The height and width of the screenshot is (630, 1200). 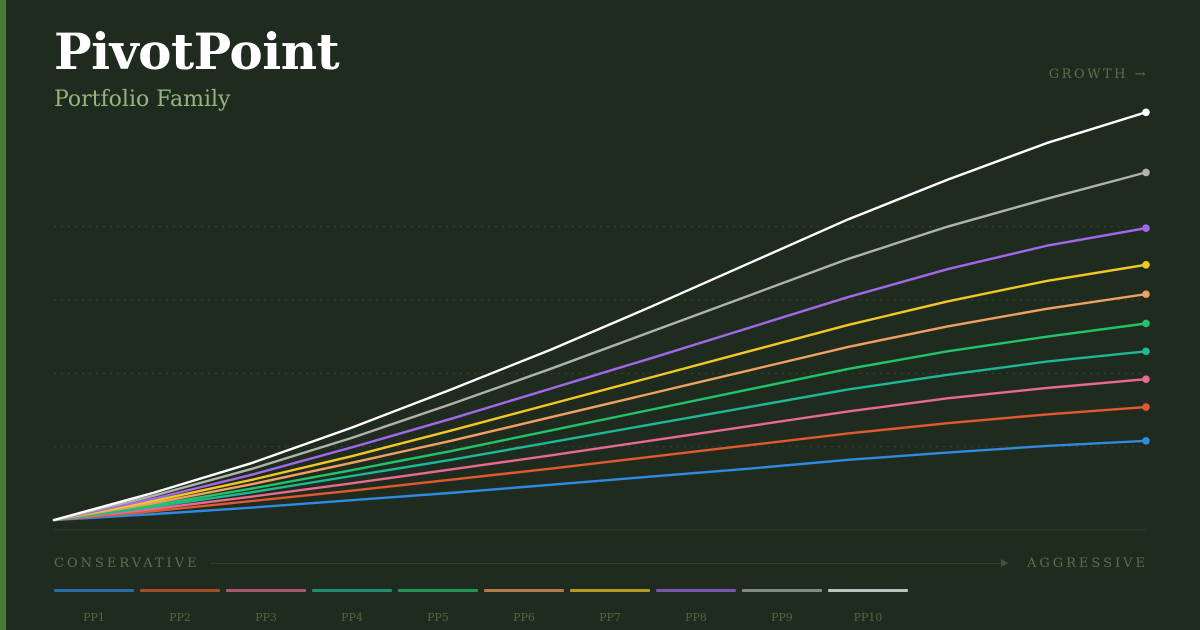 What do you see at coordinates (180, 617) in the screenshot?
I see `legend-label: PP2` at bounding box center [180, 617].